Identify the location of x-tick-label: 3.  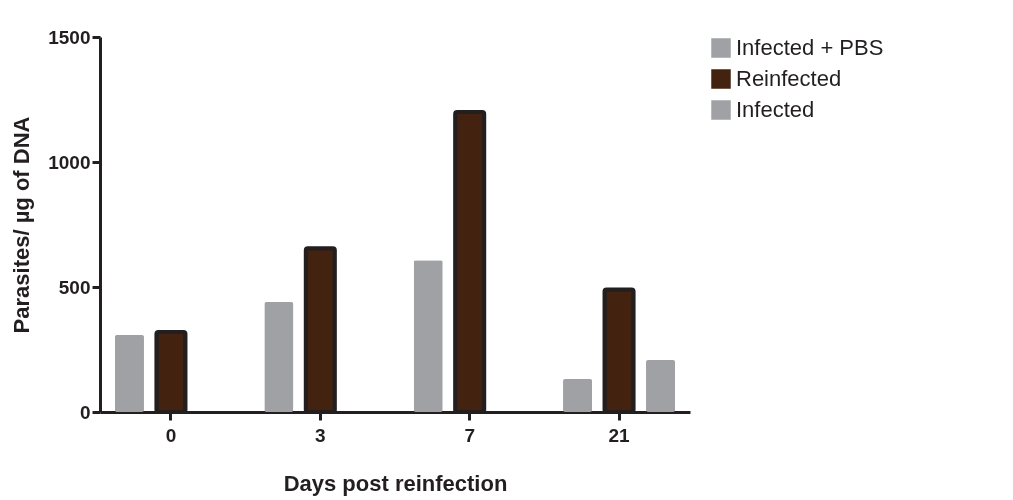
(320, 435).